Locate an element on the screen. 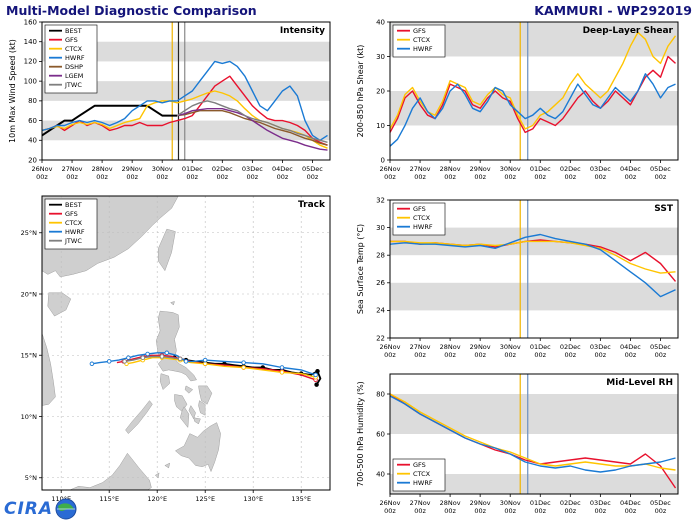 This screenshot has width=700, height=525. intensity-panel-title: Intensity is located at coordinates (302, 31).